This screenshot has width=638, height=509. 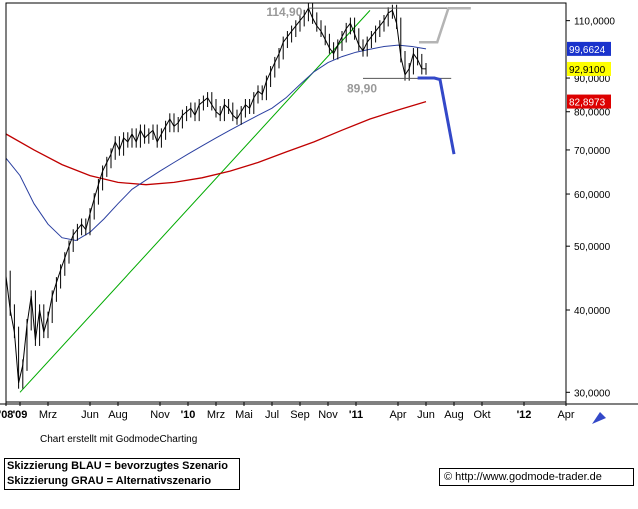 I want to click on x-tick-label-15: Aug, so click(x=454, y=415).